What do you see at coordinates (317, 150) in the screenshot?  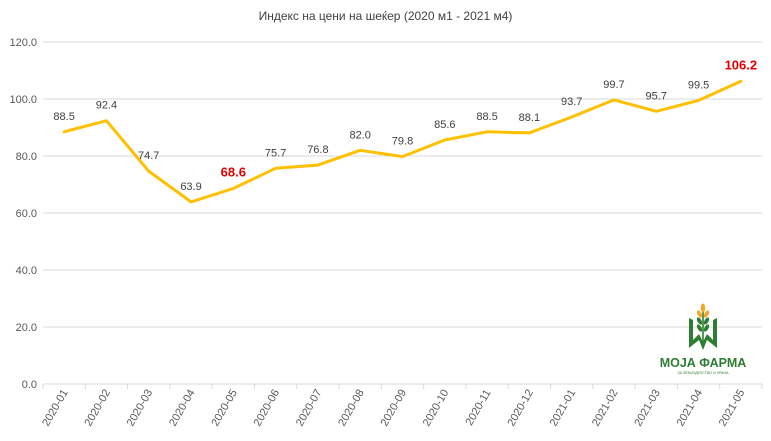 I see `data-label: 76.8` at bounding box center [317, 150].